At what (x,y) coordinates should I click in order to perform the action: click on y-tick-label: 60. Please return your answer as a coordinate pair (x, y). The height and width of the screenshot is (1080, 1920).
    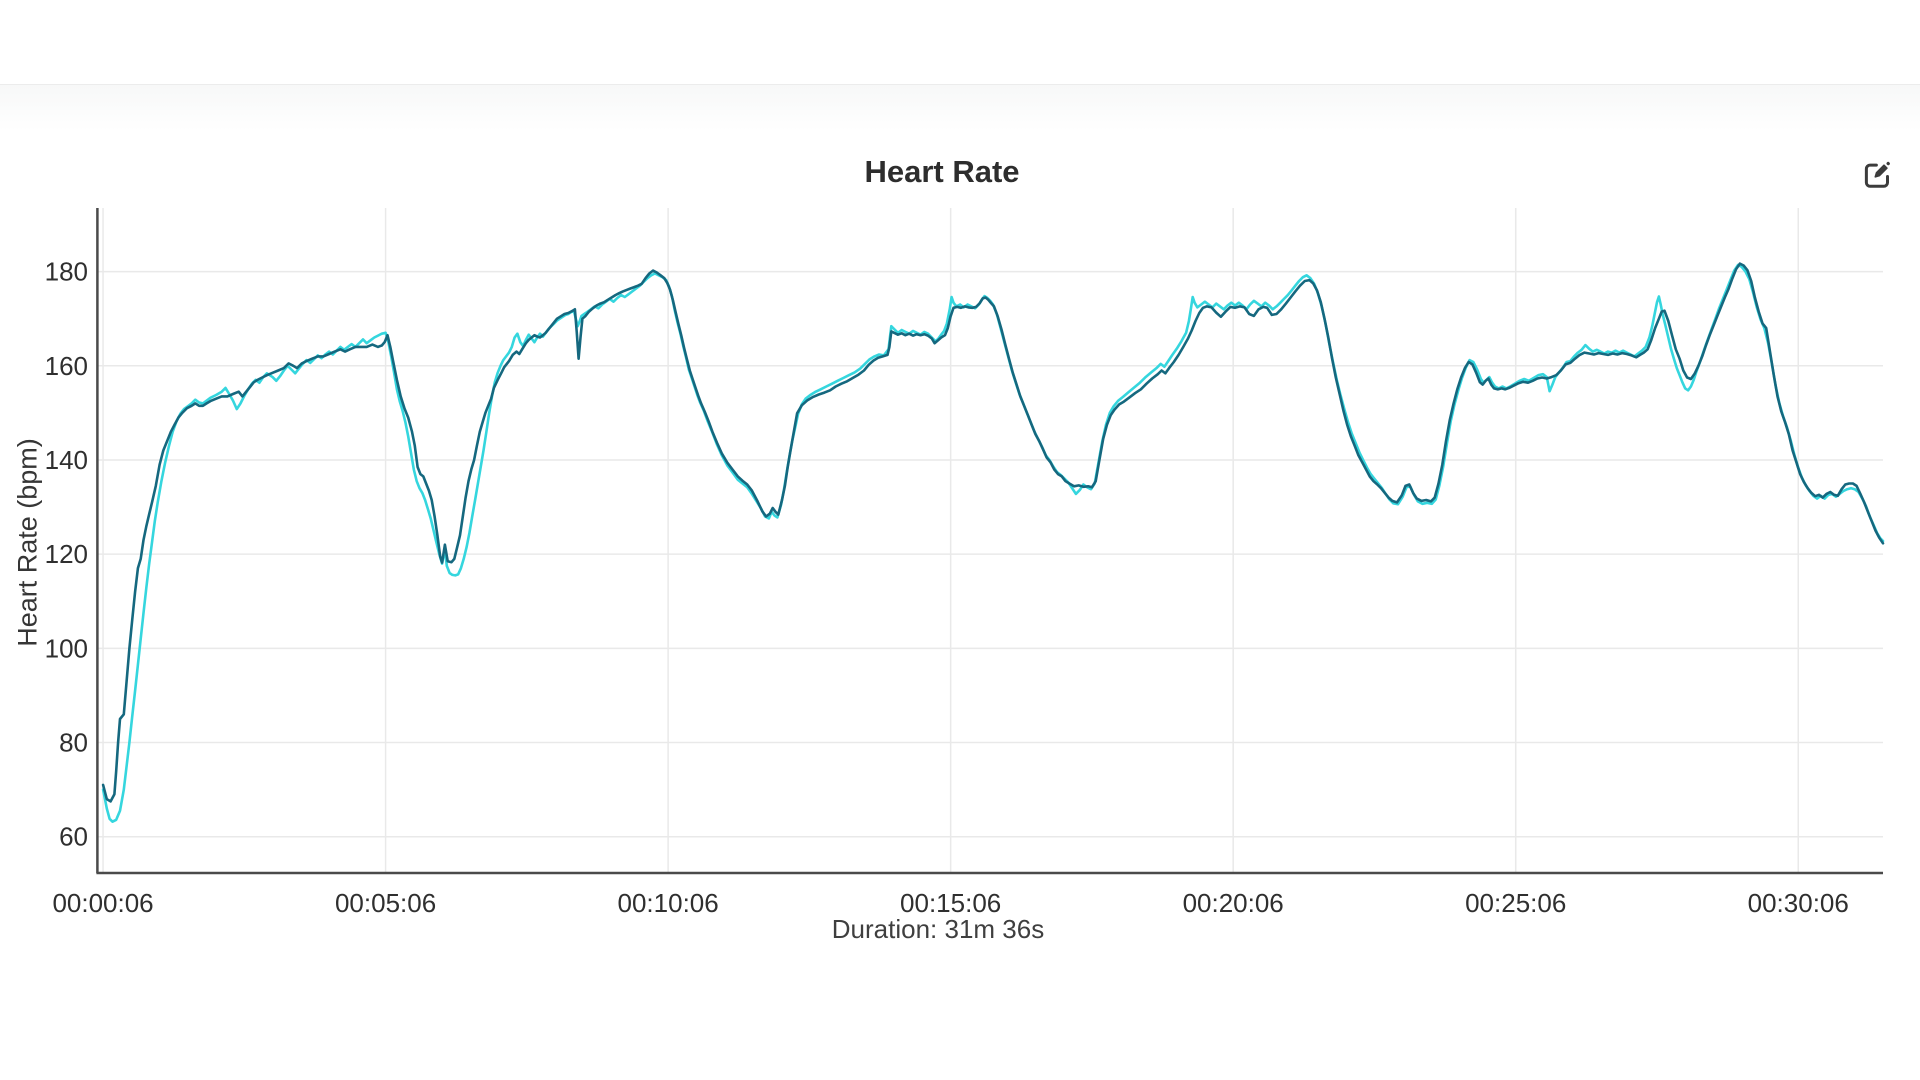
    Looking at the image, I should click on (73, 837).